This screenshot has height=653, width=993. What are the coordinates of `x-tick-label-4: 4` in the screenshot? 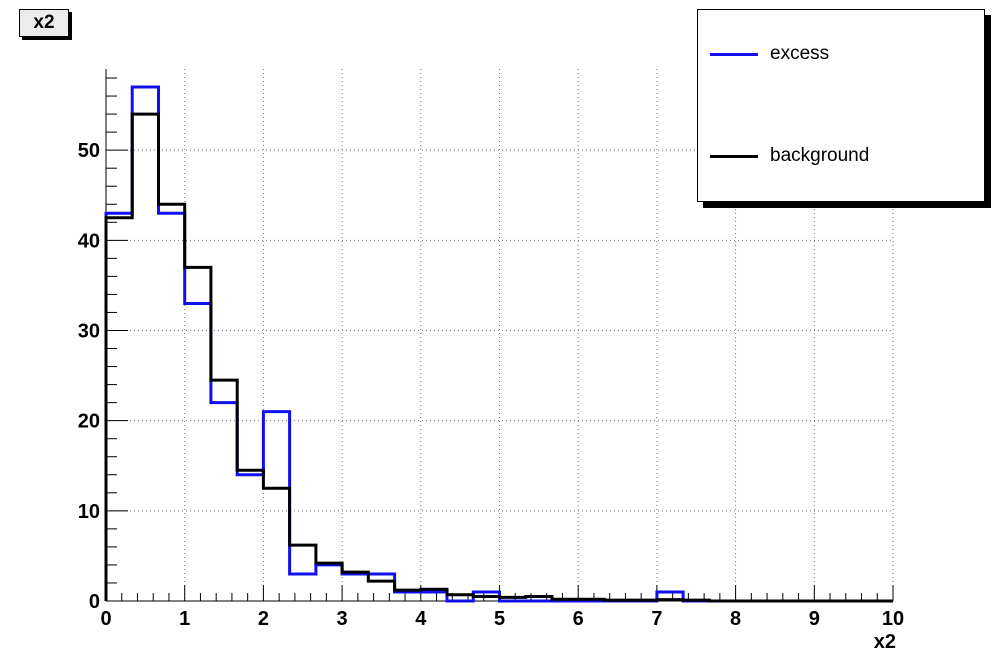 It's located at (421, 619).